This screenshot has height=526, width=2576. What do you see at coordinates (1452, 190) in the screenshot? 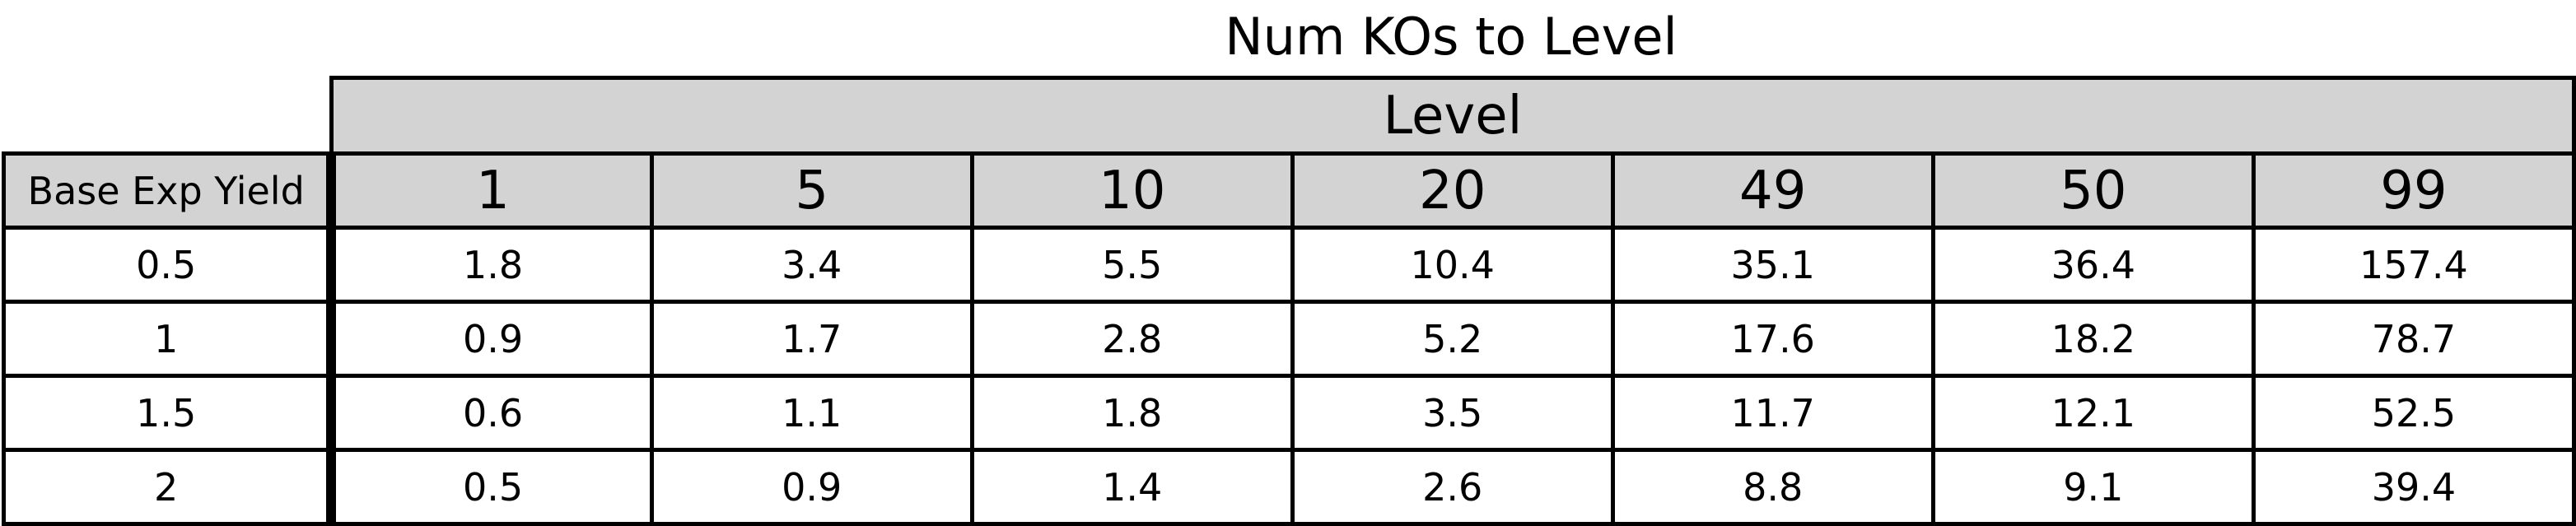
I see `column-header-level-20: 20` at bounding box center [1452, 190].